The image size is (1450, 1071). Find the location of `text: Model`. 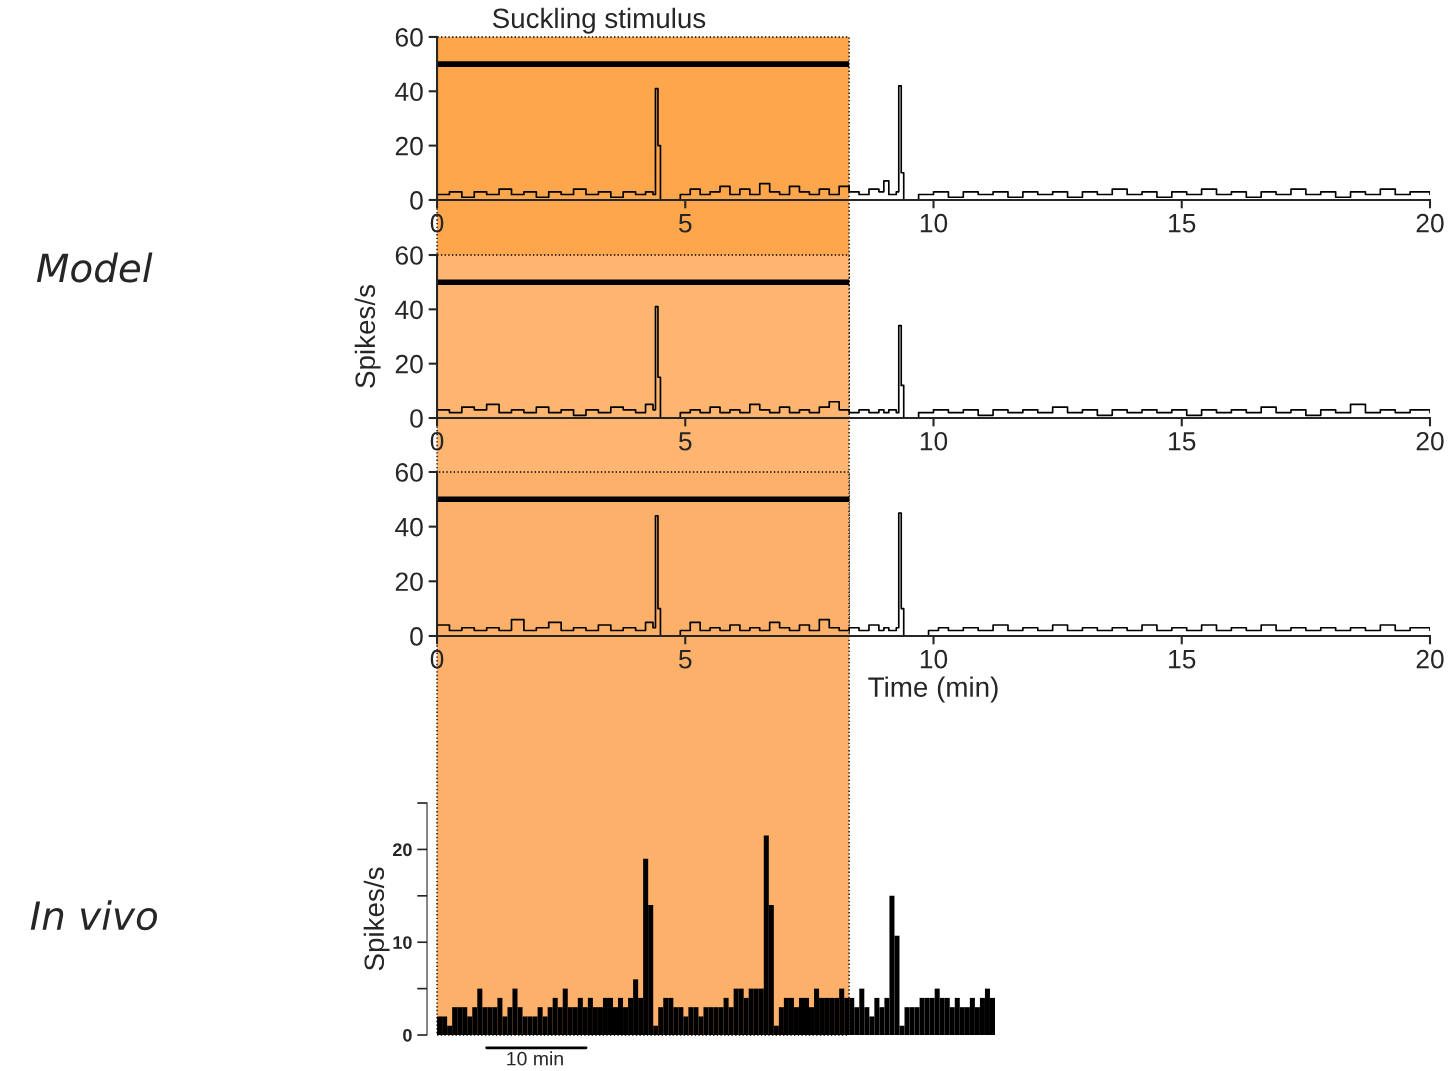

text: Model is located at coordinates (94, 267).